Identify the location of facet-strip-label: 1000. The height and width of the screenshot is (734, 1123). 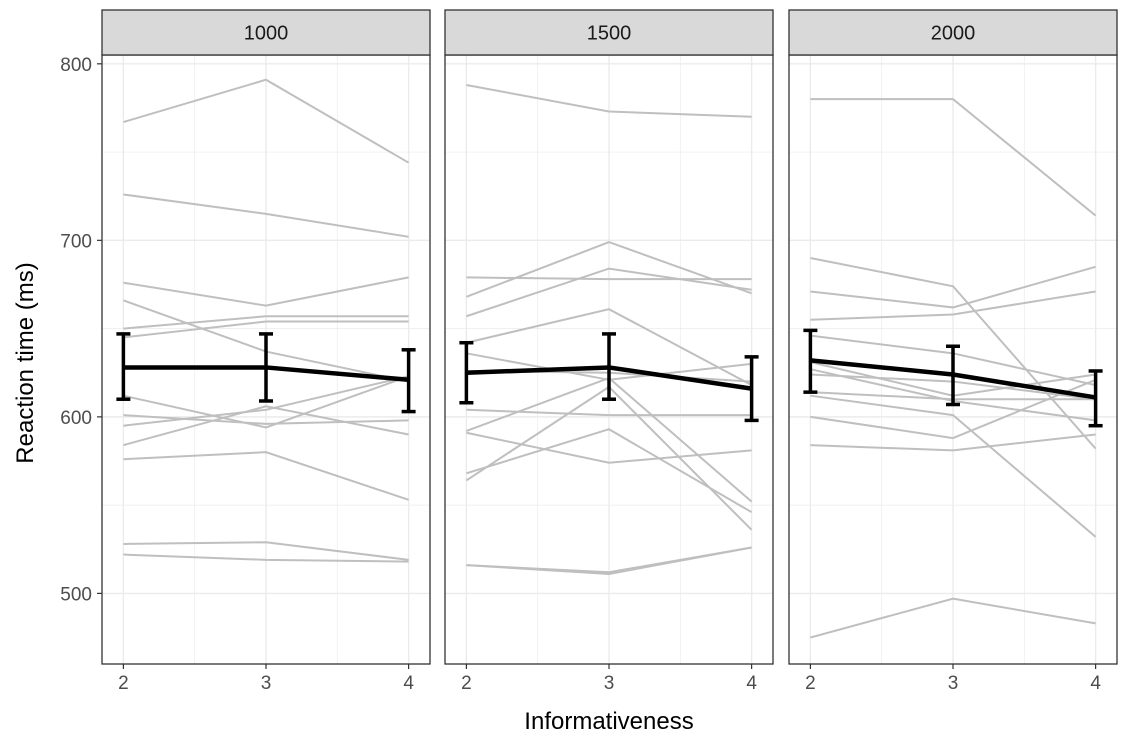
(266, 34).